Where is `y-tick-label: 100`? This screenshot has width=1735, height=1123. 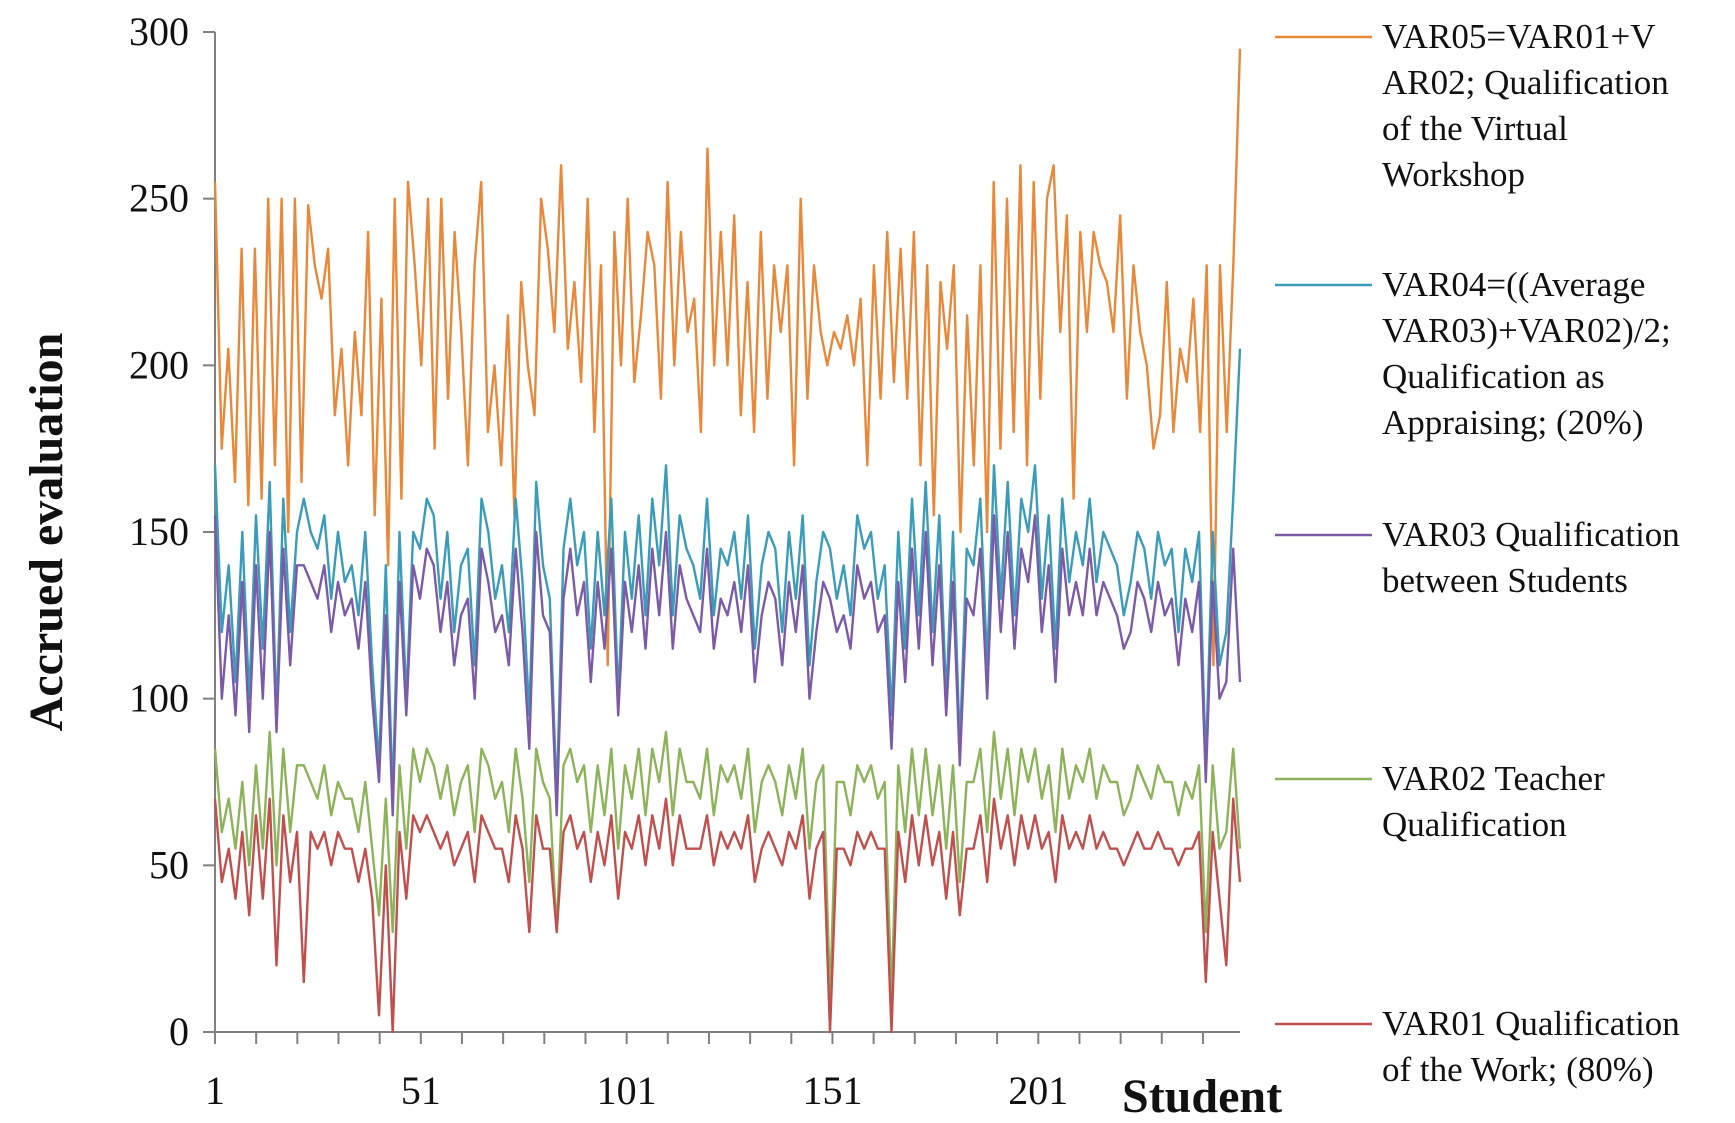 y-tick-label: 100 is located at coordinates (159, 698).